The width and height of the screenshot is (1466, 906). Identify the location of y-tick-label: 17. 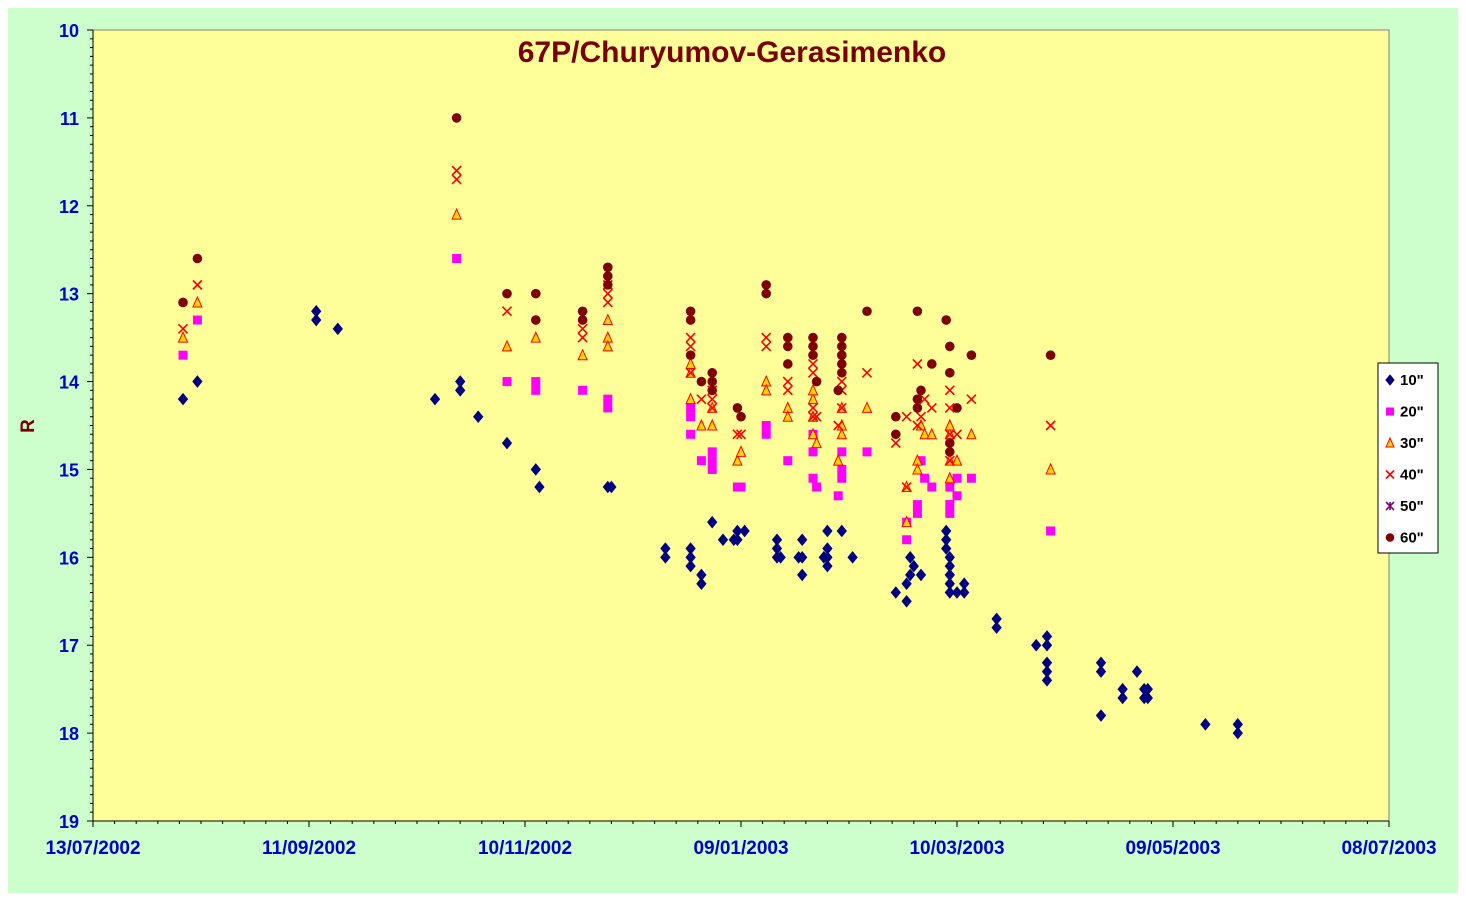
(69, 646).